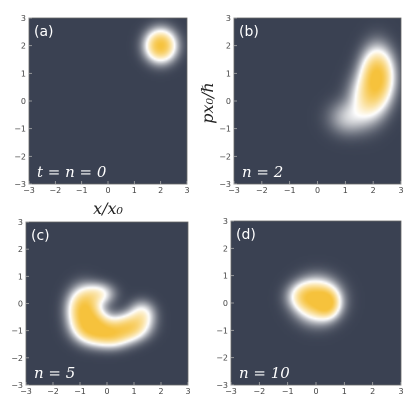 Image resolution: width=411 pixels, height=411 pixels. Describe the element at coordinates (207, 102) in the screenshot. I see `y-axis-label: px₀/ℏ` at that location.